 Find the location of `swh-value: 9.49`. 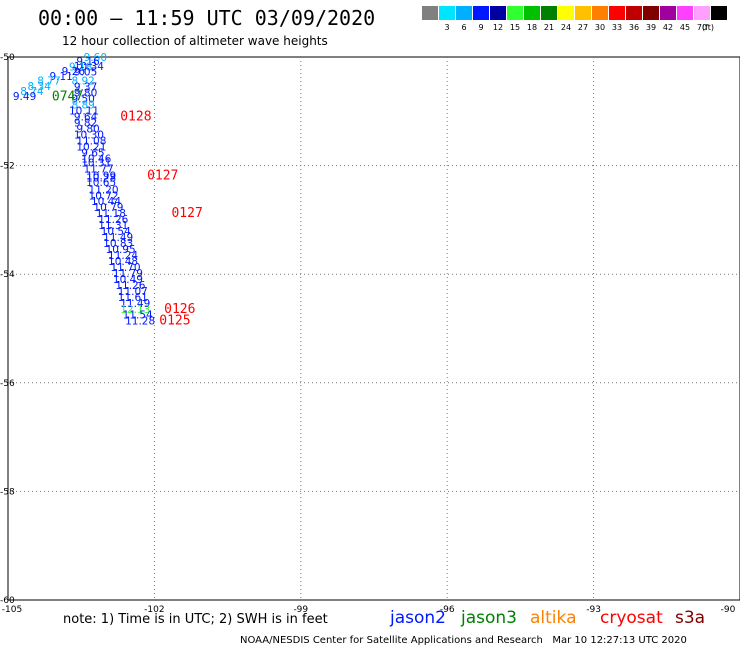

swh-value: 9.49 is located at coordinates (24, 97).